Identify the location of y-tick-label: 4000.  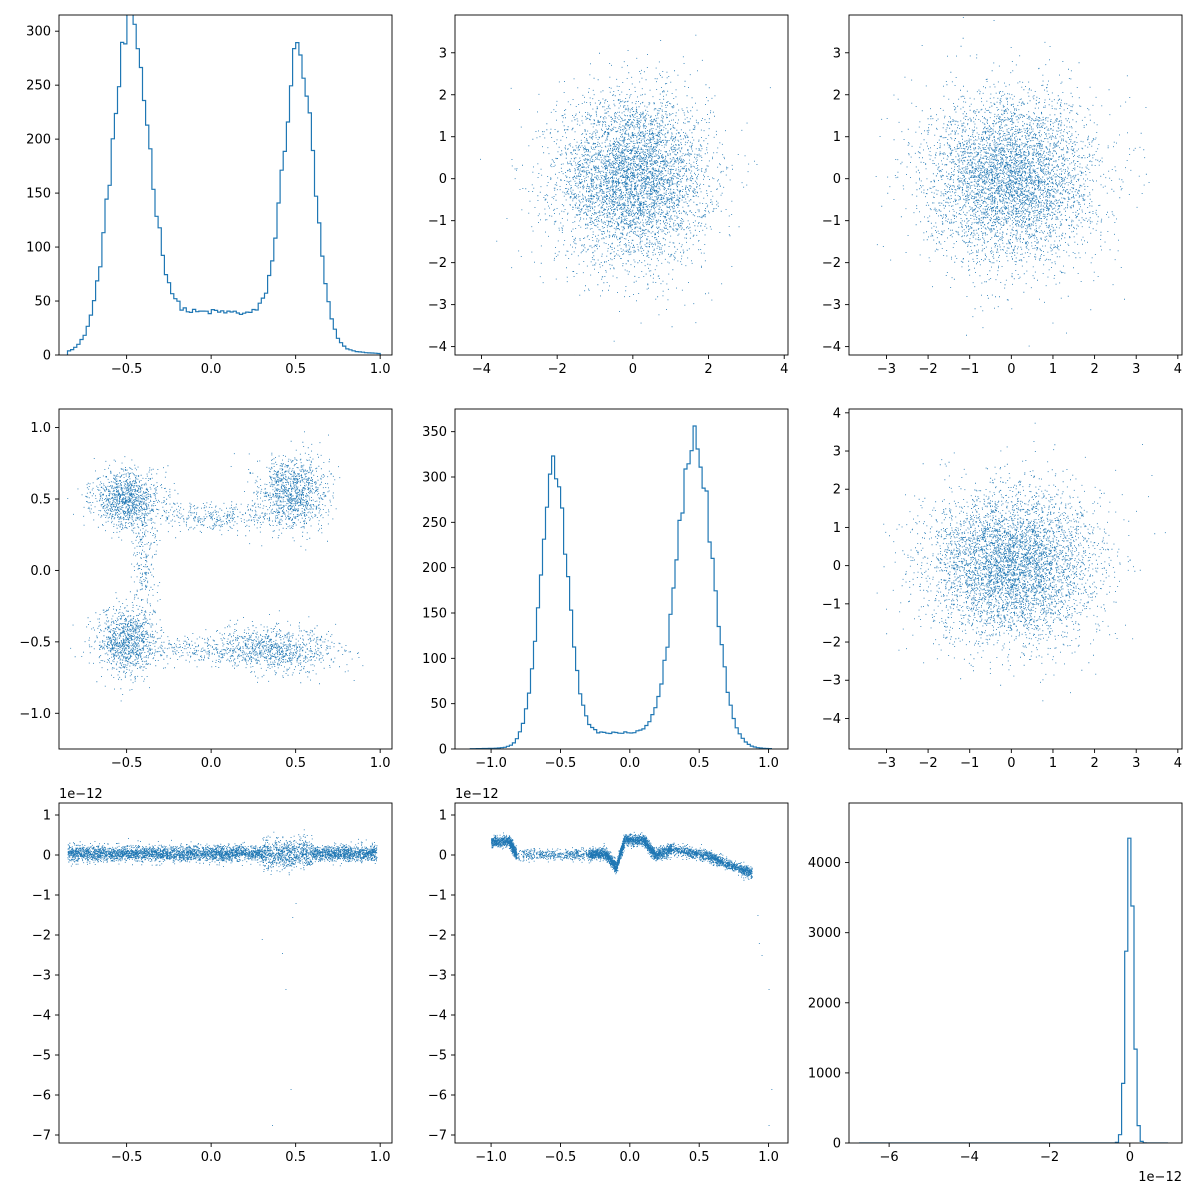
(824, 863).